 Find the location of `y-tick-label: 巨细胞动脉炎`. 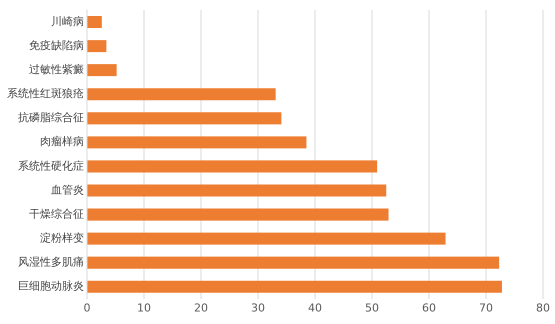

y-tick-label: 巨细胞动脉炎 is located at coordinates (51, 286).